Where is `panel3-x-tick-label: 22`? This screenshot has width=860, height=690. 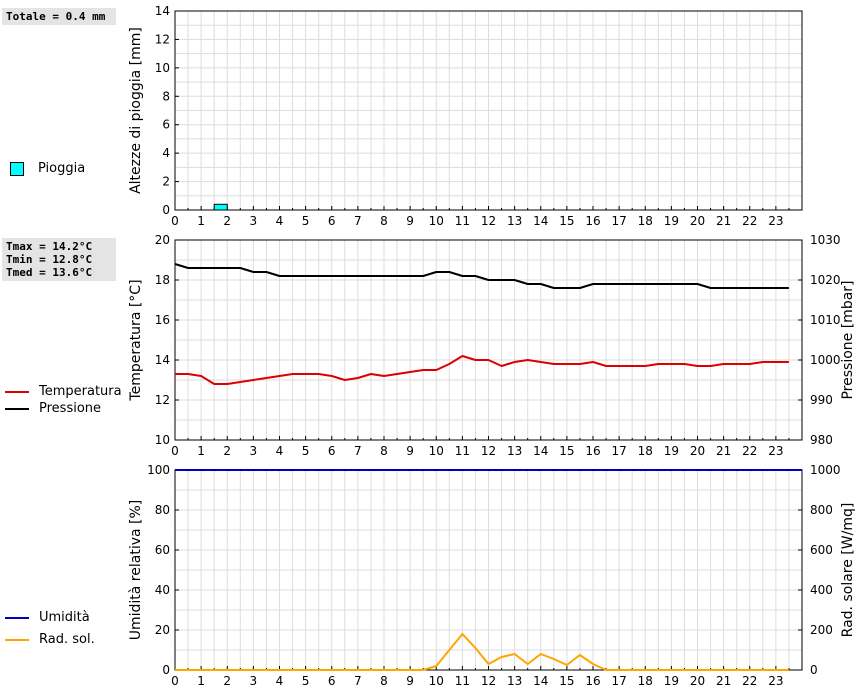 panel3-x-tick-label: 22 is located at coordinates (749, 681).